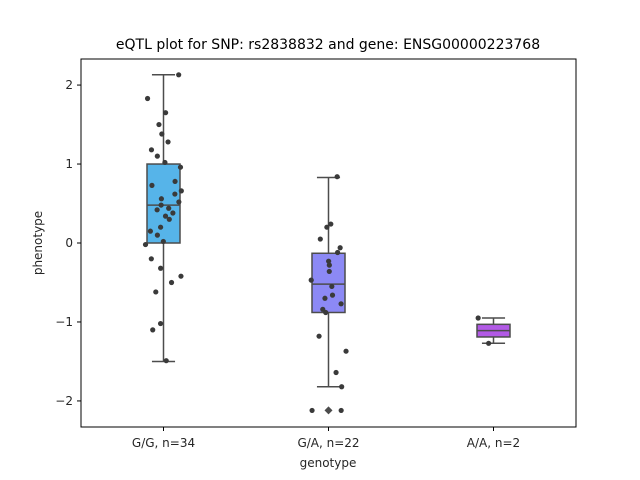 The width and height of the screenshot is (640, 480). I want to click on box-group, so click(493, 331).